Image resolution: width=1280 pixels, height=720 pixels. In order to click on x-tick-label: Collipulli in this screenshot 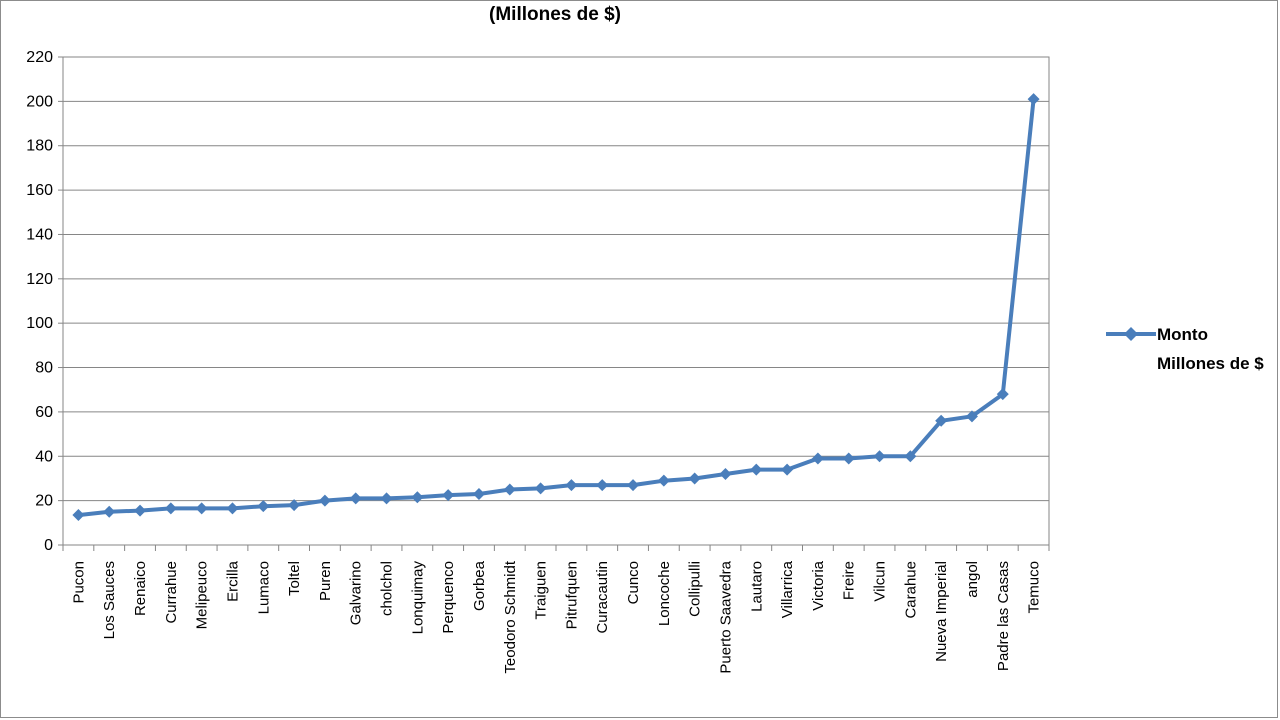, I will do `click(695, 589)`.